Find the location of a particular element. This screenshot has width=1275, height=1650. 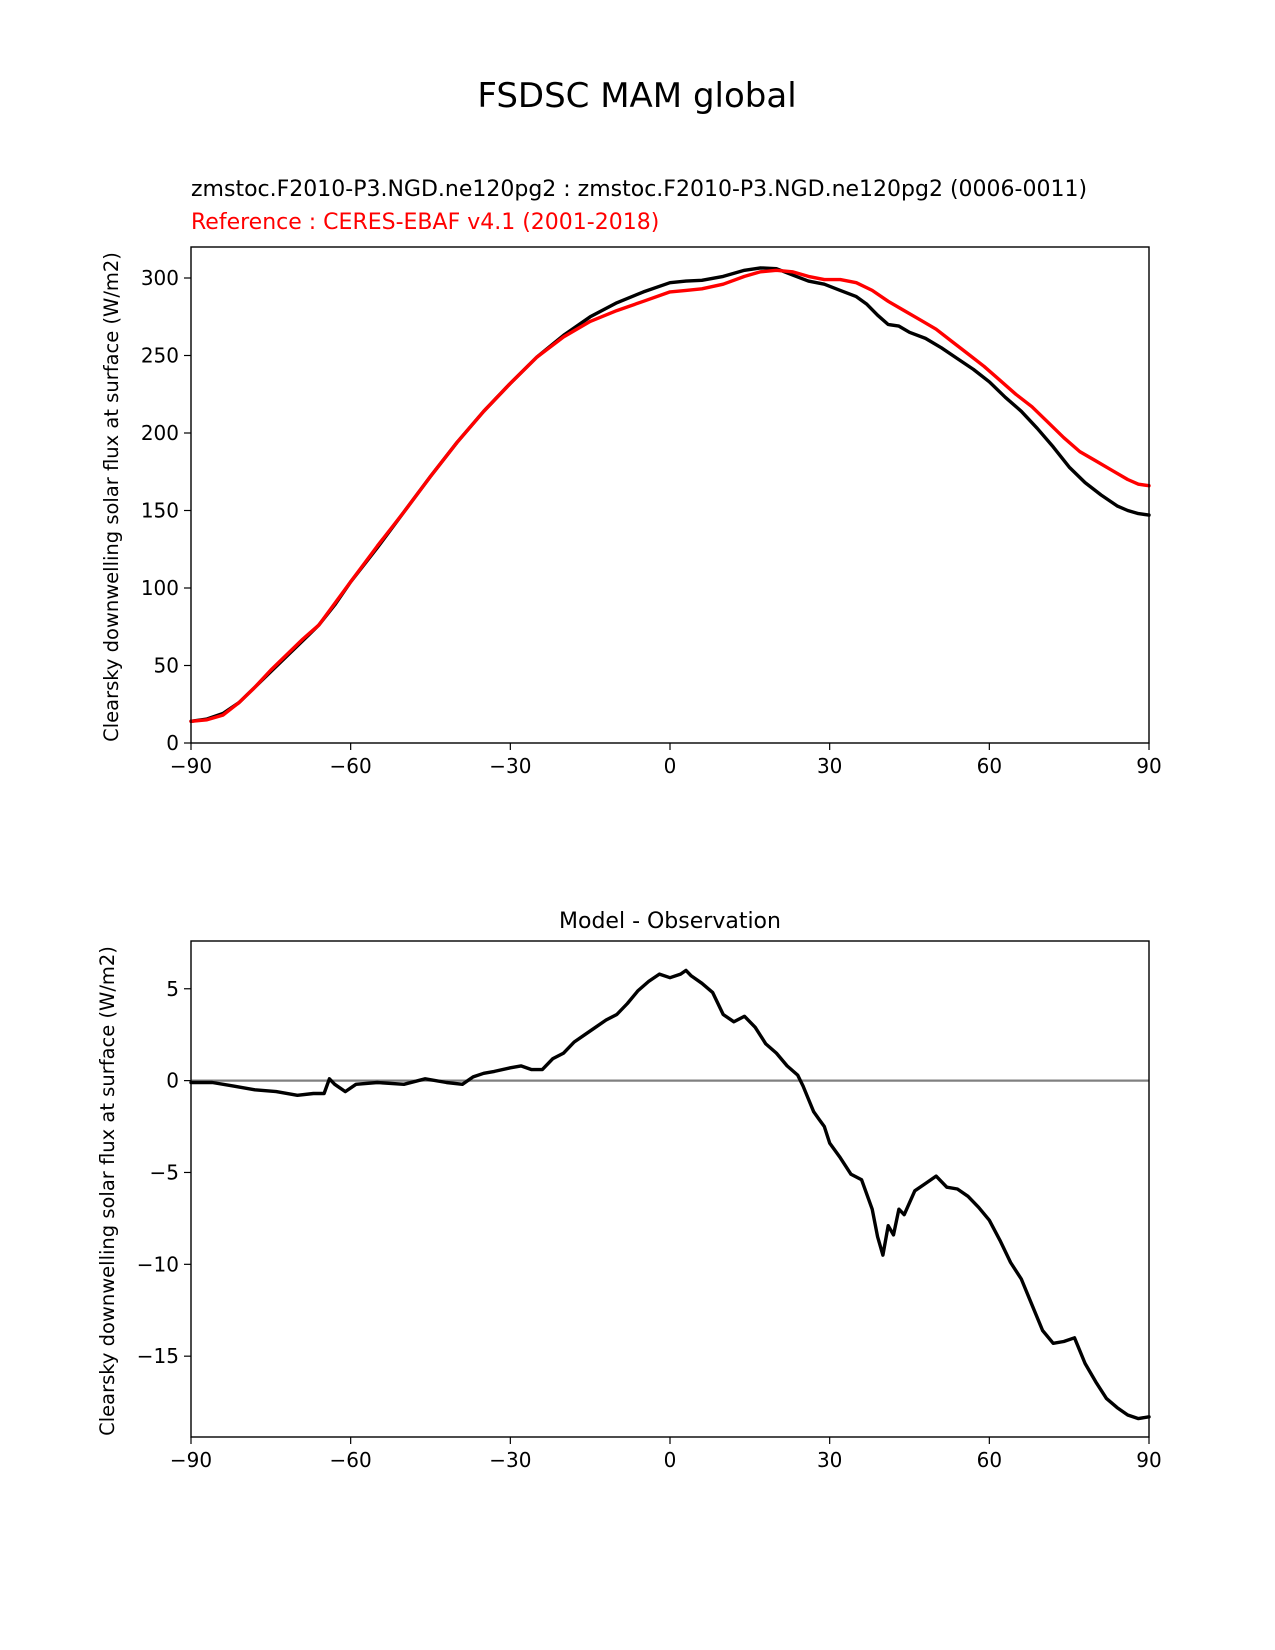

top-x-tick-label: −90 is located at coordinates (191, 766).